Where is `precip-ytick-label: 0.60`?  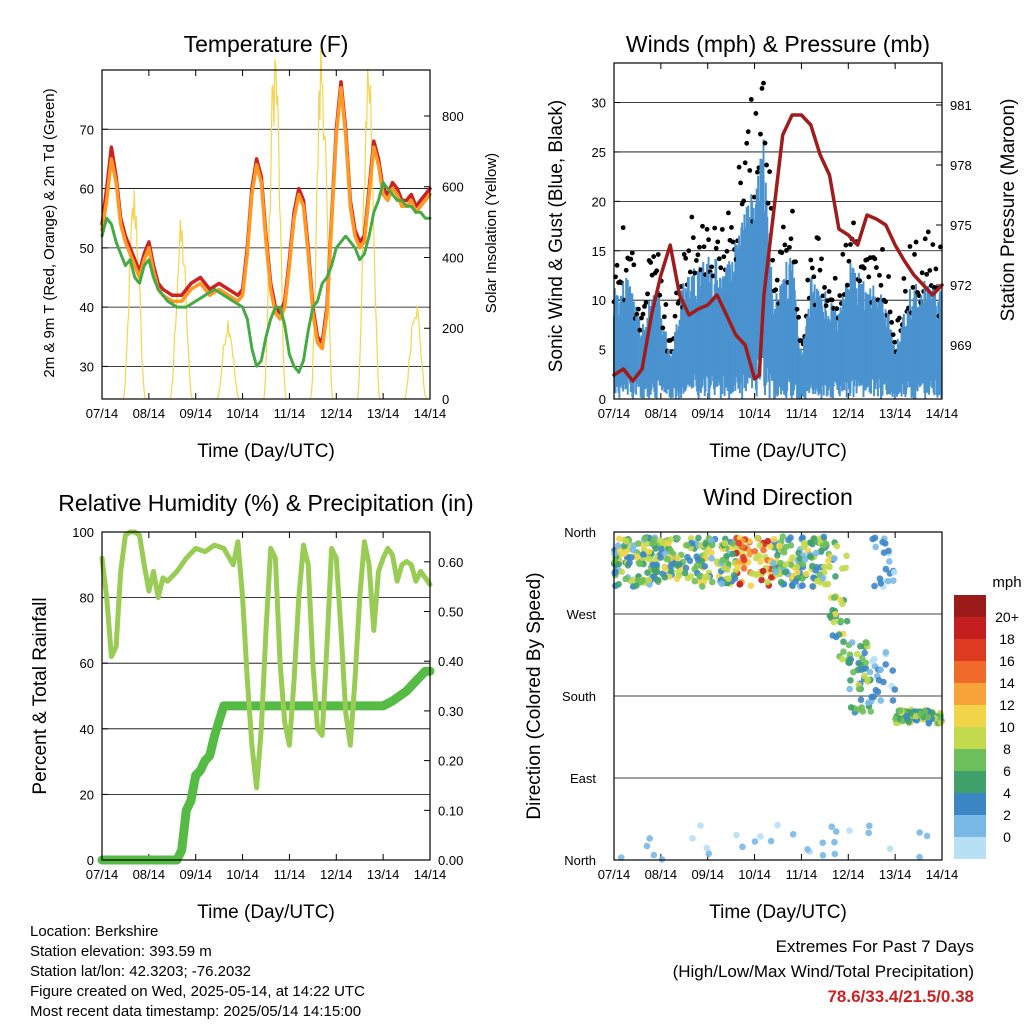 precip-ytick-label: 0.60 is located at coordinates (450, 562).